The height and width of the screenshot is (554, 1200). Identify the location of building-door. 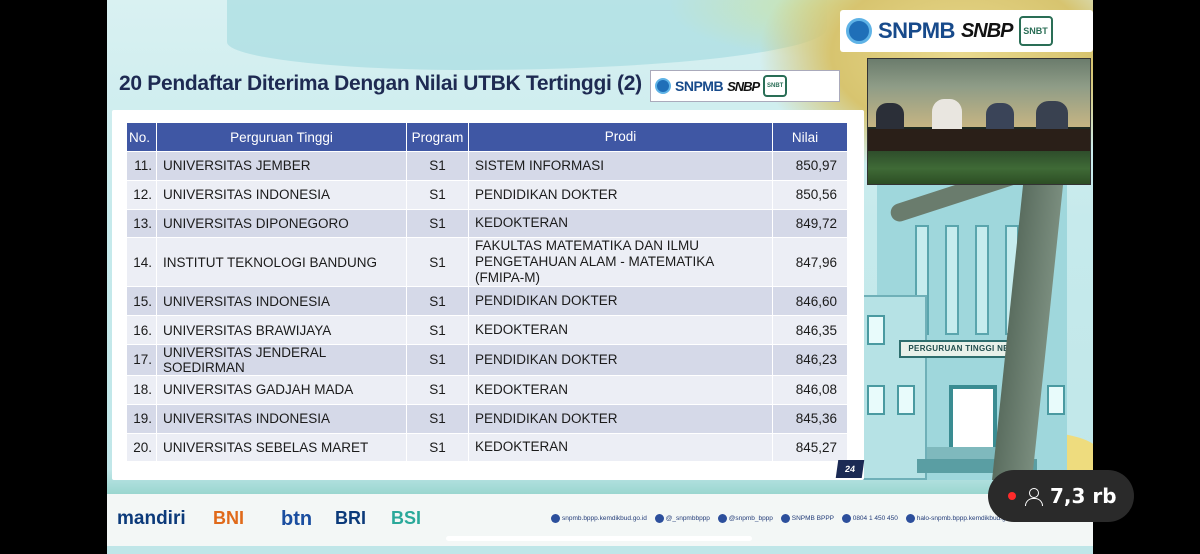
(973, 420).